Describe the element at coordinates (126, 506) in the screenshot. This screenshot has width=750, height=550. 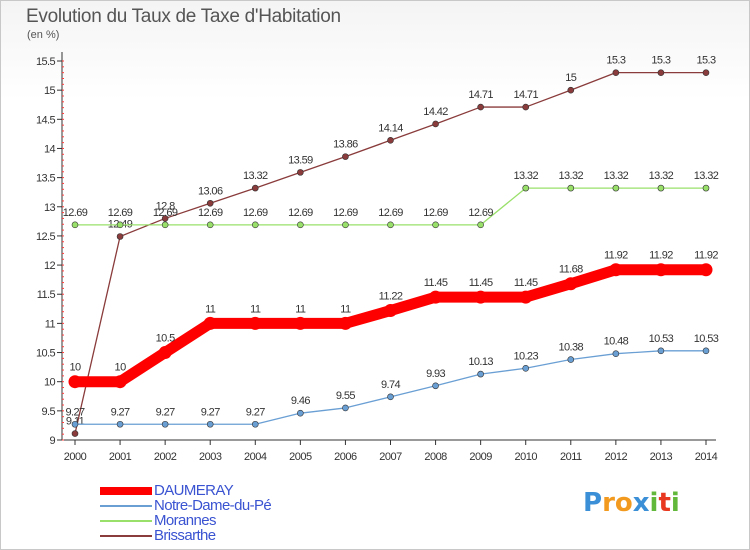
I see `legend-swatch-notre-dame-du-pe` at that location.